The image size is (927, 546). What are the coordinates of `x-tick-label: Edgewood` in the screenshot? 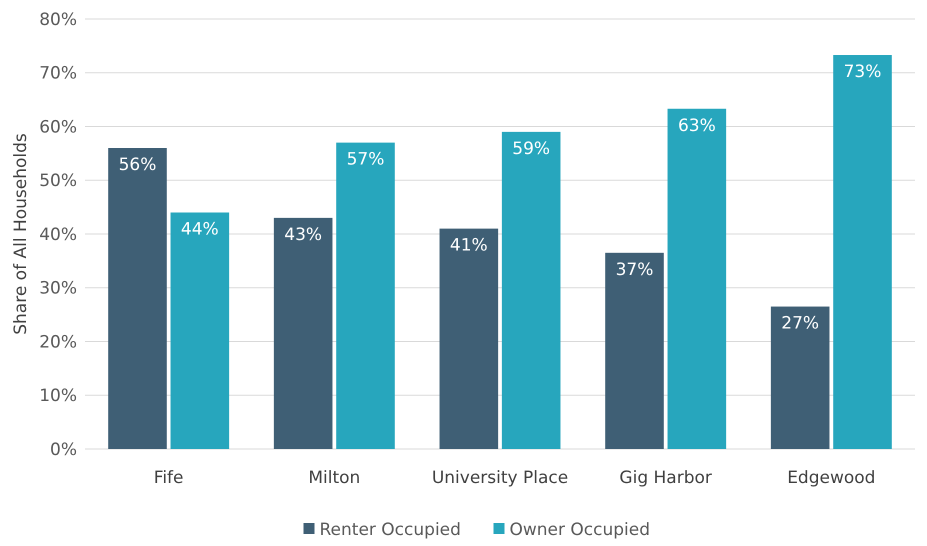 It's located at (831, 478).